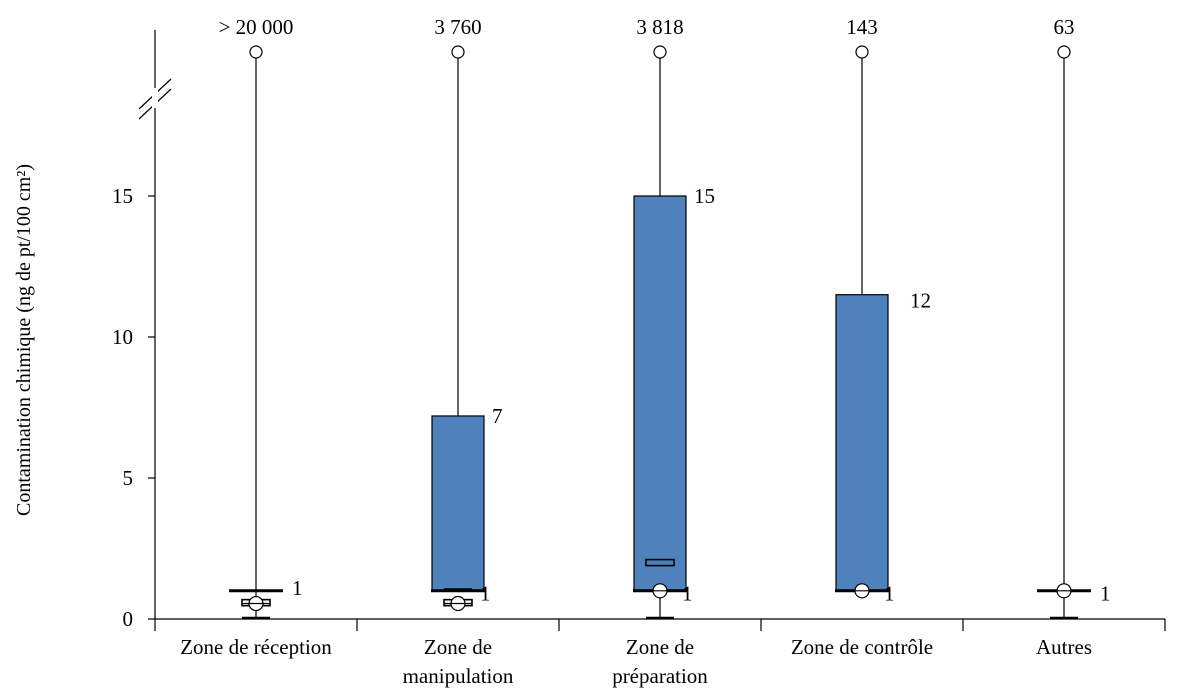 This screenshot has width=1181, height=693. Describe the element at coordinates (256, 647) in the screenshot. I see `category-label: Zone de réception` at that location.